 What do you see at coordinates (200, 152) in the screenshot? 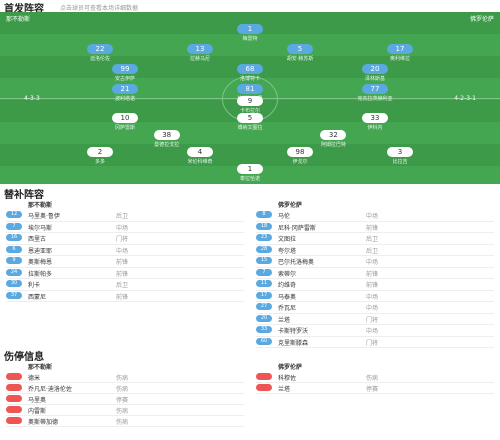
I see `player-marker: 4` at bounding box center [200, 152].